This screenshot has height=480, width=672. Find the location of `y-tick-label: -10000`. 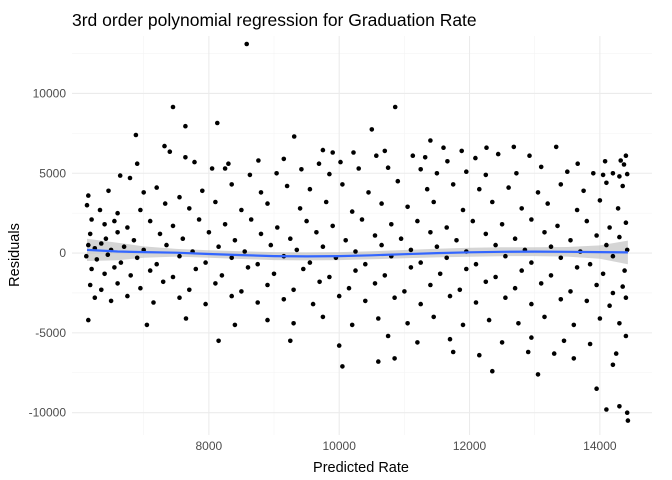

y-tick-label: -10000 is located at coordinates (48, 413).